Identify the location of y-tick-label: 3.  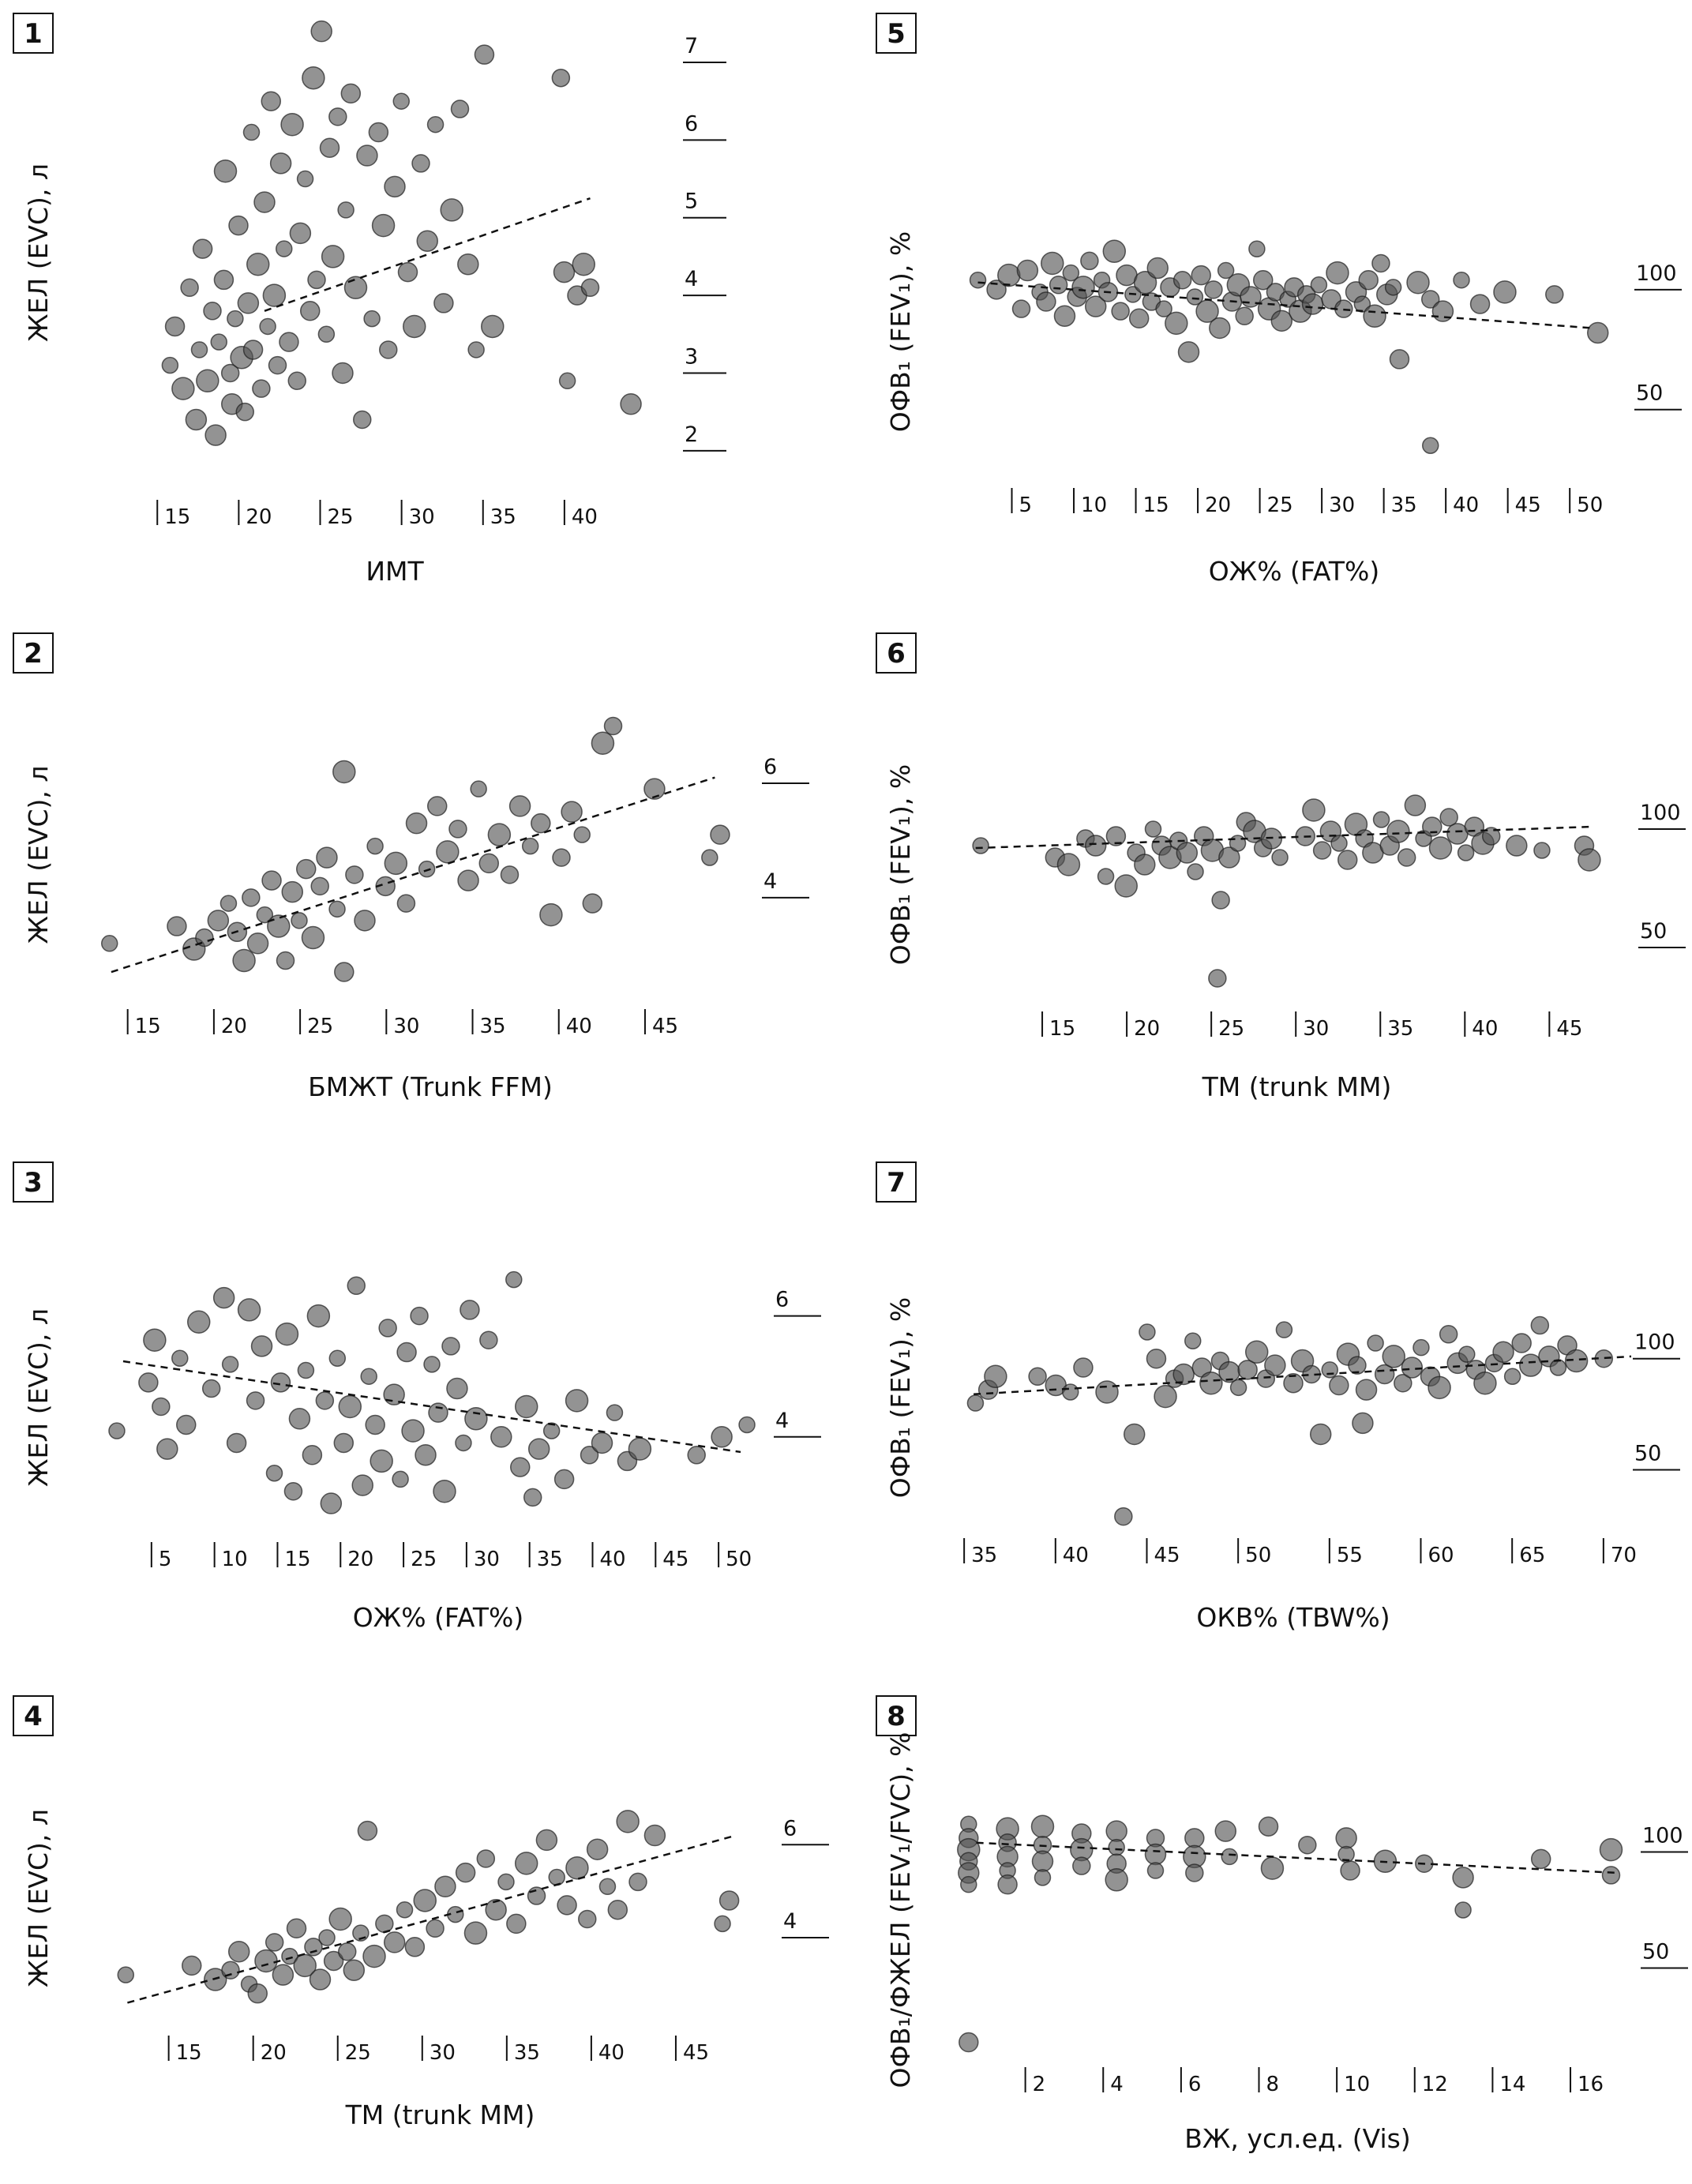
(691, 356).